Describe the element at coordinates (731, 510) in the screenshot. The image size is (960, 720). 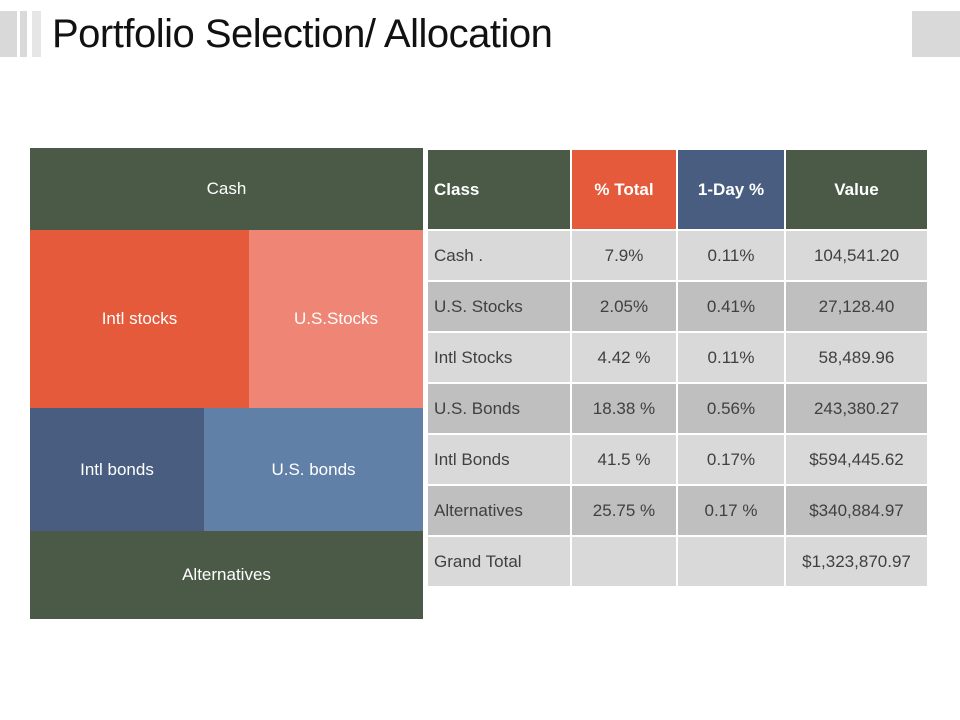
I see `cell-one-day-percent: 0.17 %` at that location.